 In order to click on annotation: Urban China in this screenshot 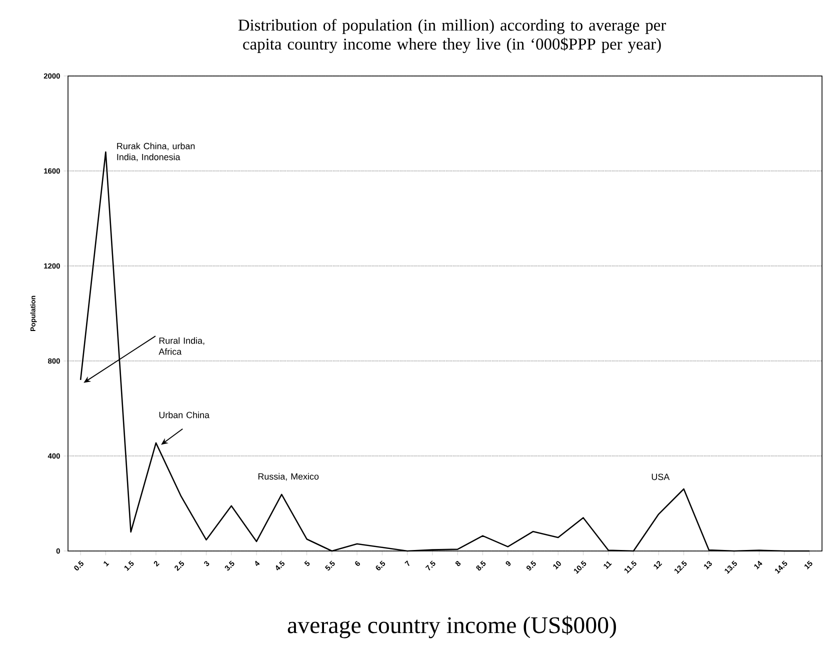, I will do `click(184, 415)`.